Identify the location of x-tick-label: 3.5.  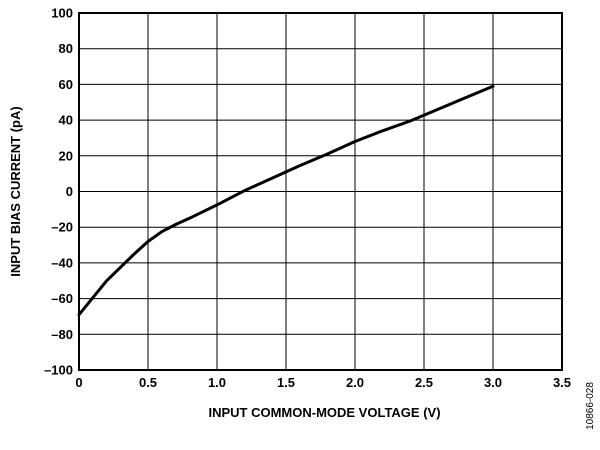
(562, 382).